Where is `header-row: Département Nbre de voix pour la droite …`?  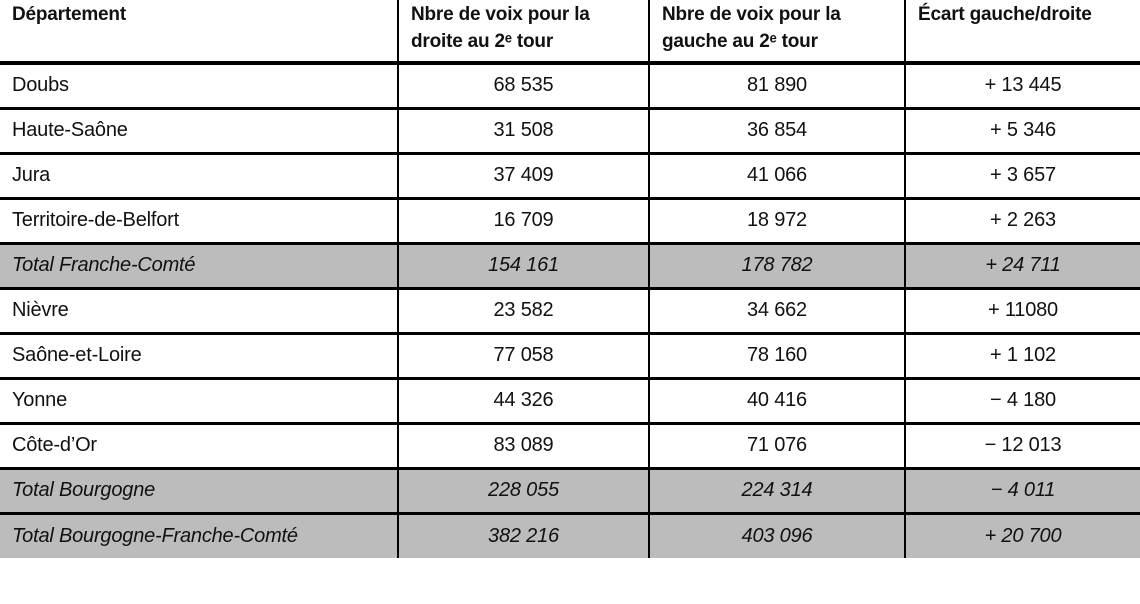
header-row: Département Nbre de voix pour la droite … is located at coordinates (570, 33).